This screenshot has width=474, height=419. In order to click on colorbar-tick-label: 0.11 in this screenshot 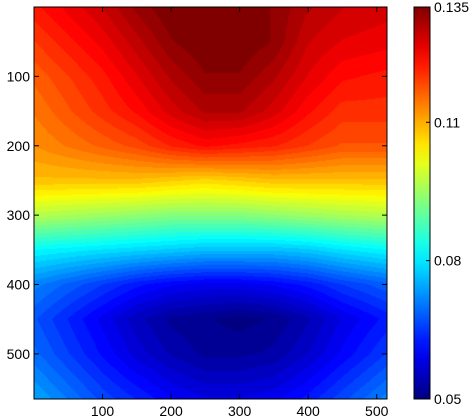, I will do `click(447, 122)`.